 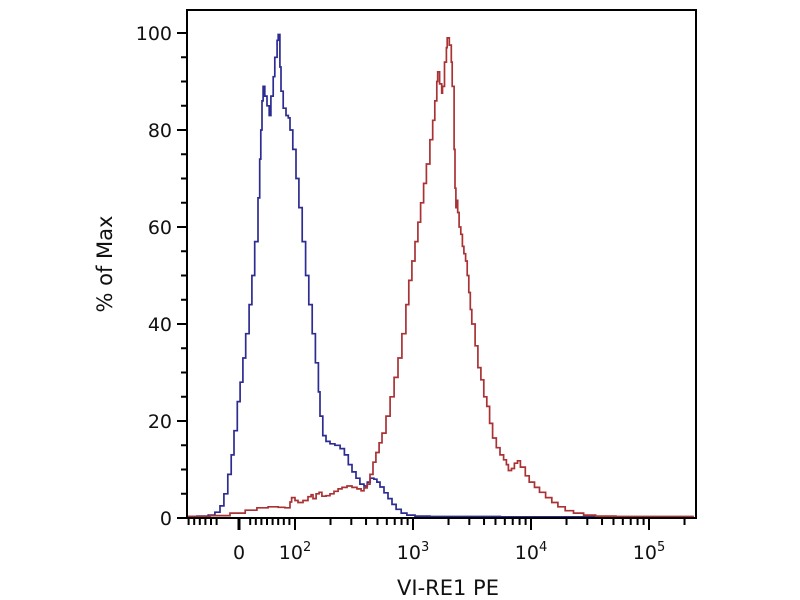 I want to click on x-tick-label: 10³, so click(x=413, y=552).